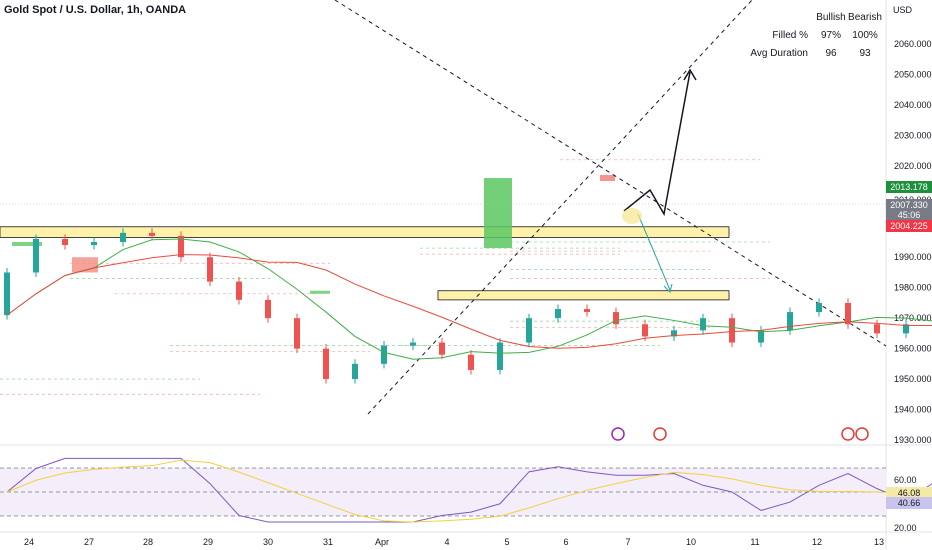  Describe the element at coordinates (754, 542) in the screenshot. I see `x-tick-label: 11` at that location.